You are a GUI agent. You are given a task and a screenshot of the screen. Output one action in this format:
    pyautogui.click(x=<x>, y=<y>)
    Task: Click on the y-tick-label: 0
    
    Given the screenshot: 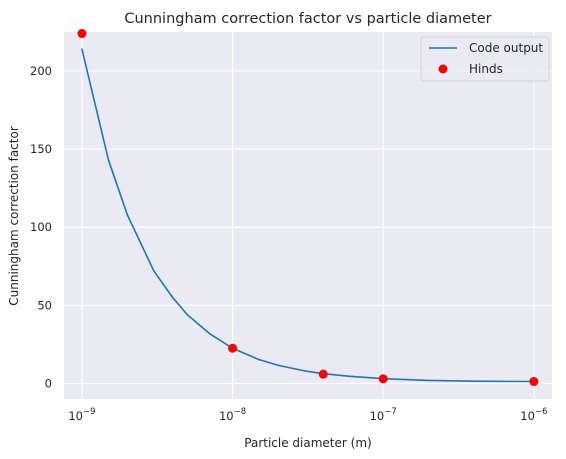 What is the action you would take?
    pyautogui.click(x=48, y=383)
    